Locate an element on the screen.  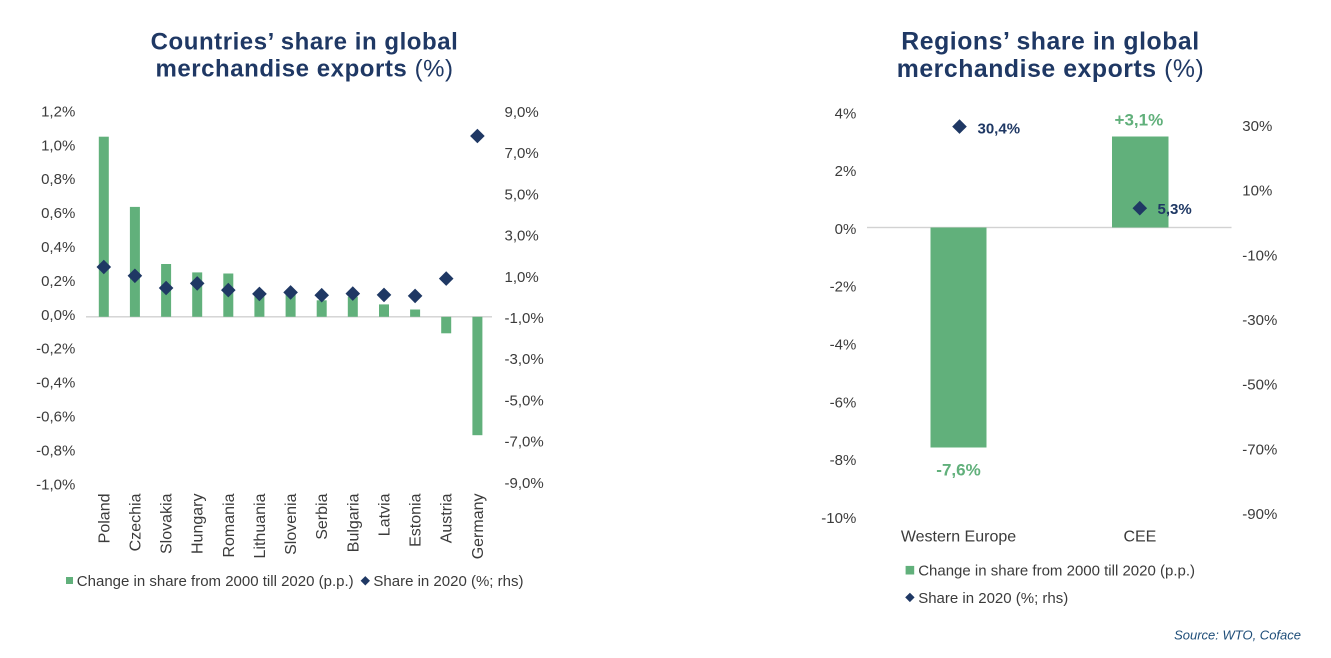
svg-text: Serbia is located at coordinates (322, 516).